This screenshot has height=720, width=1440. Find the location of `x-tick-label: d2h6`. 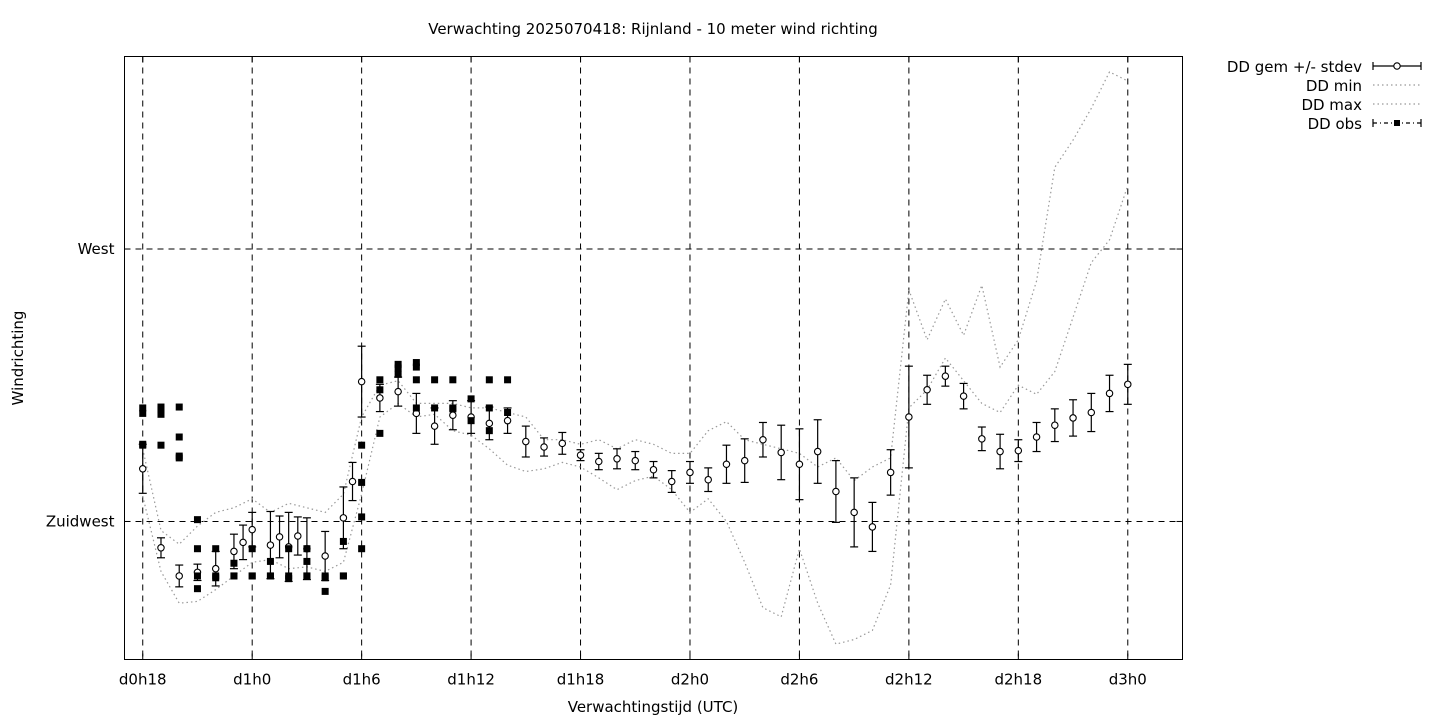

x-tick-label: d2h6 is located at coordinates (799, 680).